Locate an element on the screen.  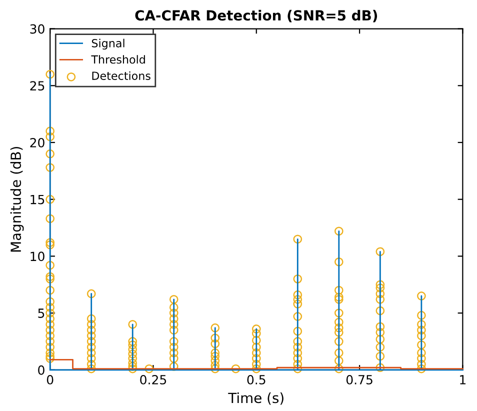
x-tick-label: 0.5 is located at coordinates (256, 379).